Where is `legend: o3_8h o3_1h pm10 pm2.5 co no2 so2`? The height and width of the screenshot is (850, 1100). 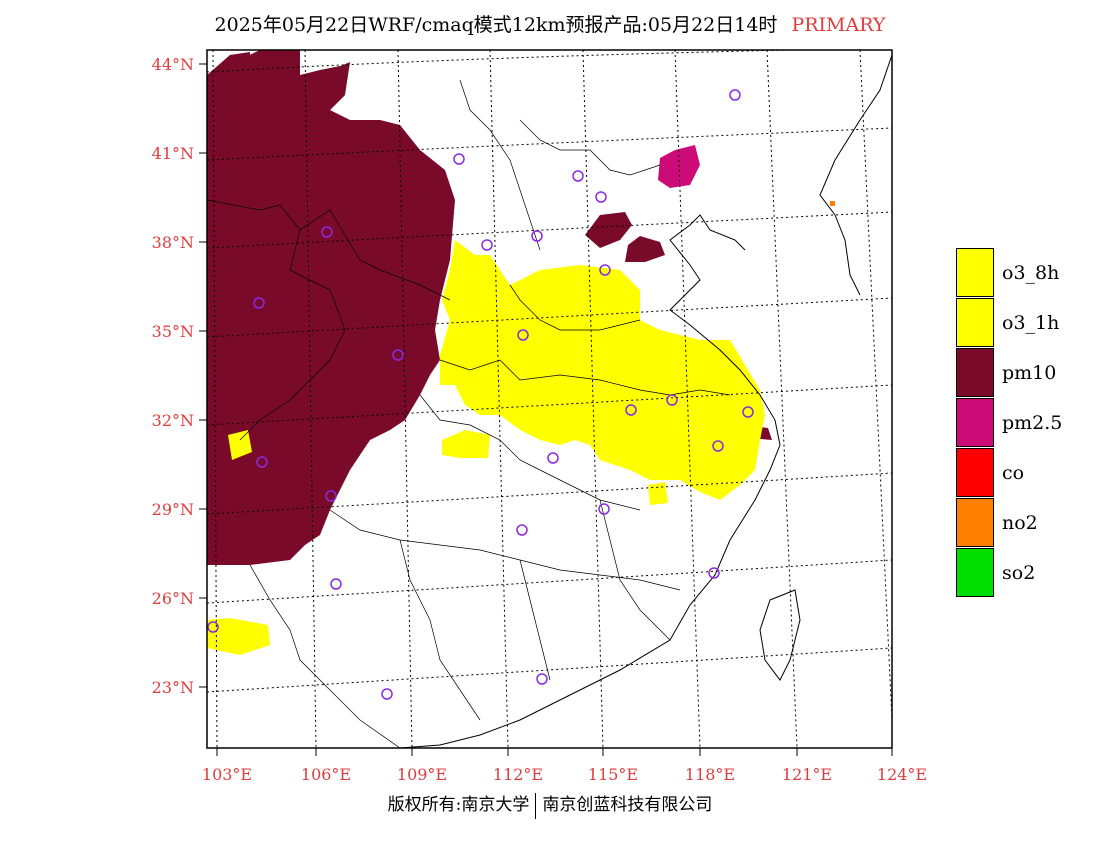 legend: o3_8h o3_1h pm10 pm2.5 co no2 so2 is located at coordinates (1021, 423).